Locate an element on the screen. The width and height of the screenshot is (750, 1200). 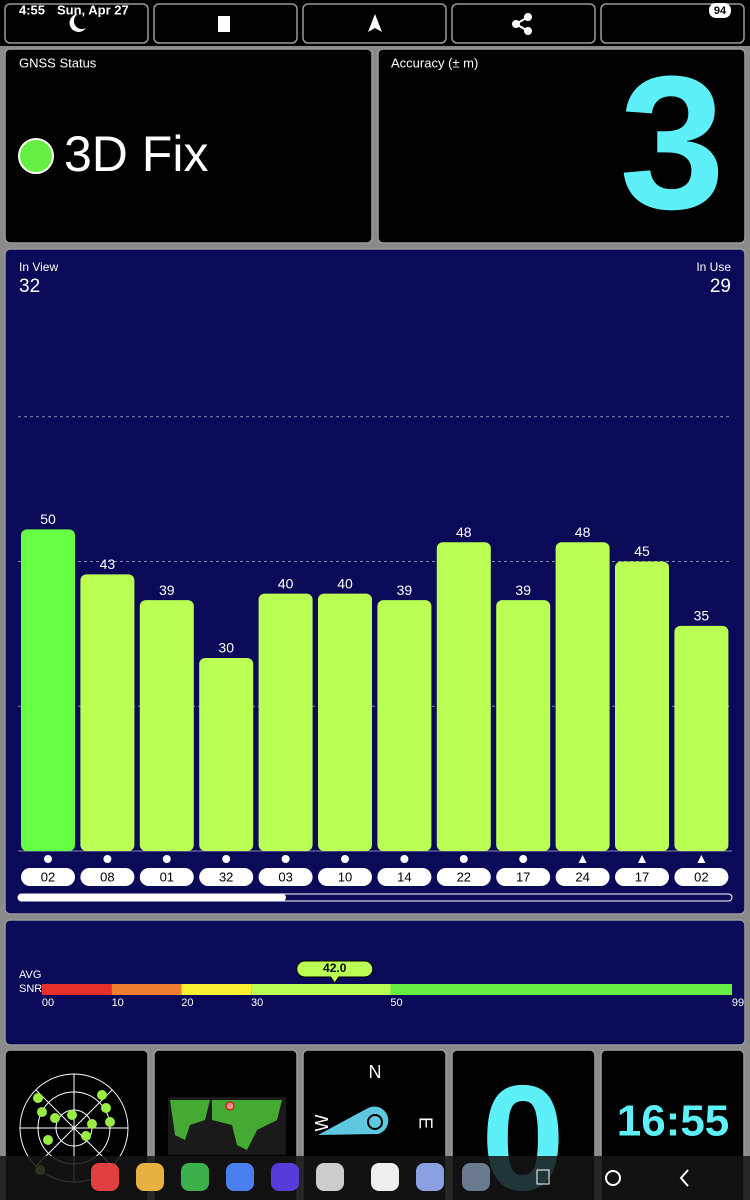
toolbar-night is located at coordinates (76, 23).